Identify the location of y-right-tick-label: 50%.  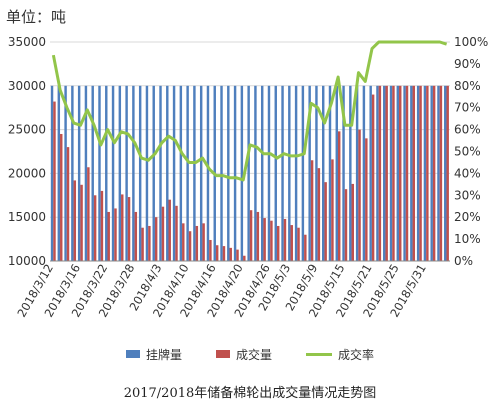
(467, 152).